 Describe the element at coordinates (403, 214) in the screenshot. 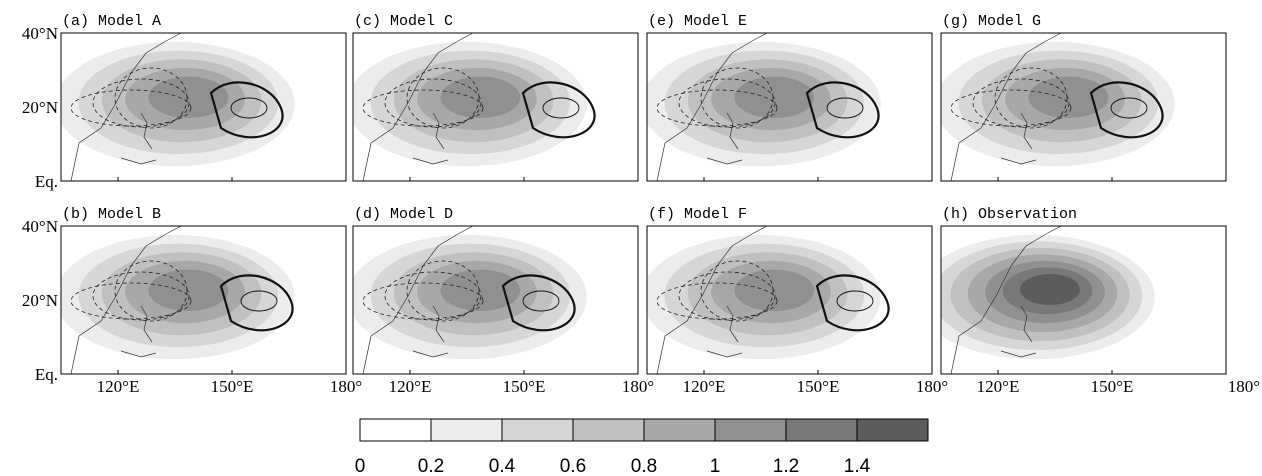

I see `panel-title: (d) Model D` at that location.